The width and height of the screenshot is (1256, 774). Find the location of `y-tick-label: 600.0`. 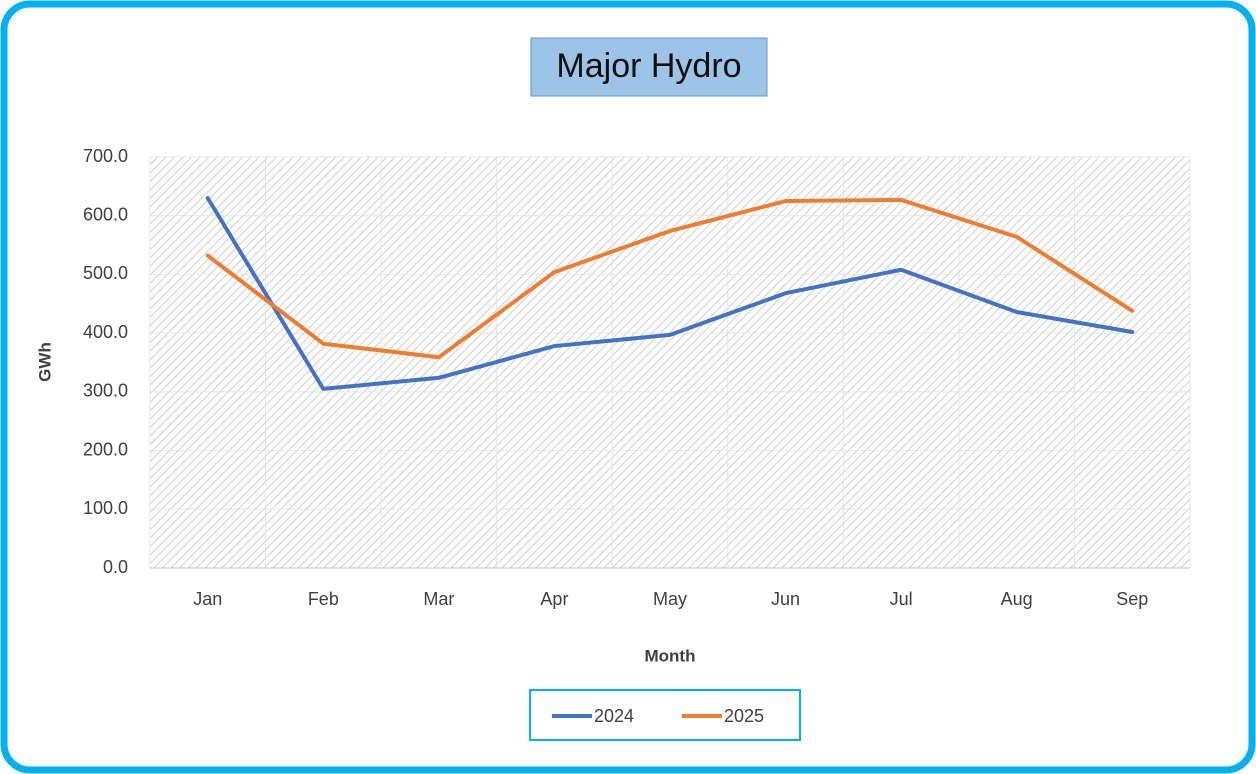

y-tick-label: 600.0 is located at coordinates (105, 214).